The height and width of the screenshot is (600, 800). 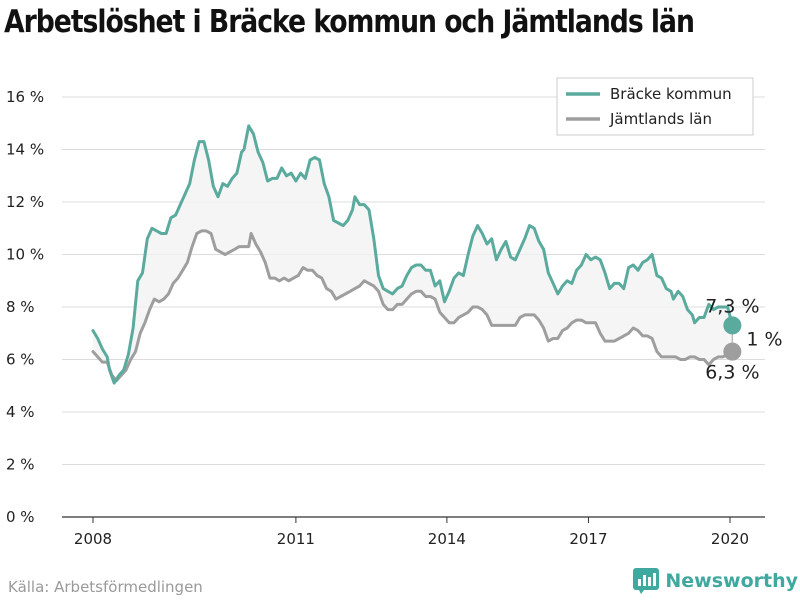 I want to click on y-tick-label: 4 %, so click(x=20, y=412).